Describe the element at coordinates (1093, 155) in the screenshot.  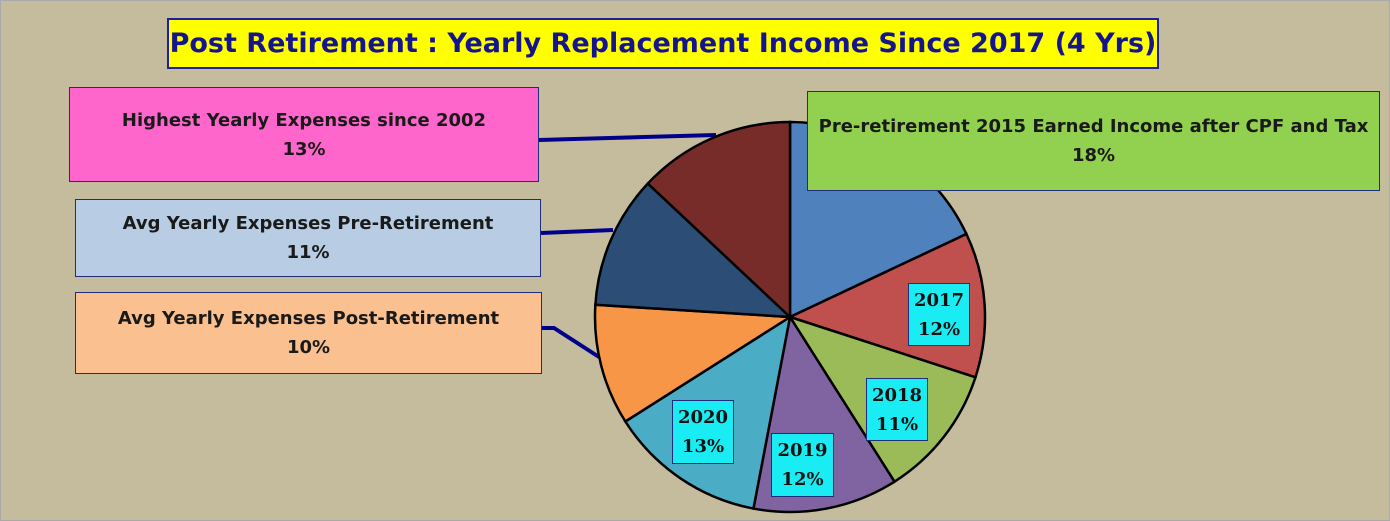
I see `callout-pre-retirement-income-value: 18%` at that location.